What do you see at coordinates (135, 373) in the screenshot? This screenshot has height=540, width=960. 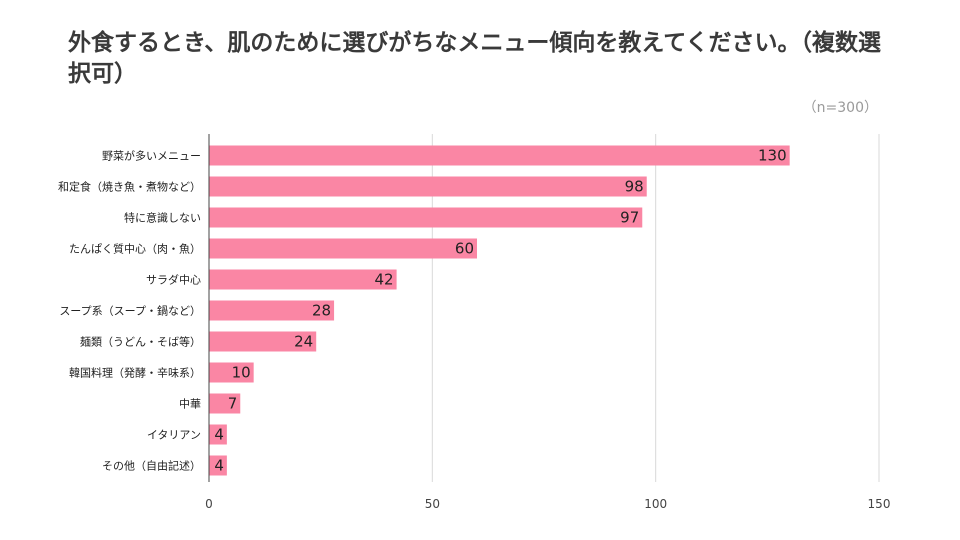 I see `category-label: 韓国料理（発酵・辛味系）` at bounding box center [135, 373].